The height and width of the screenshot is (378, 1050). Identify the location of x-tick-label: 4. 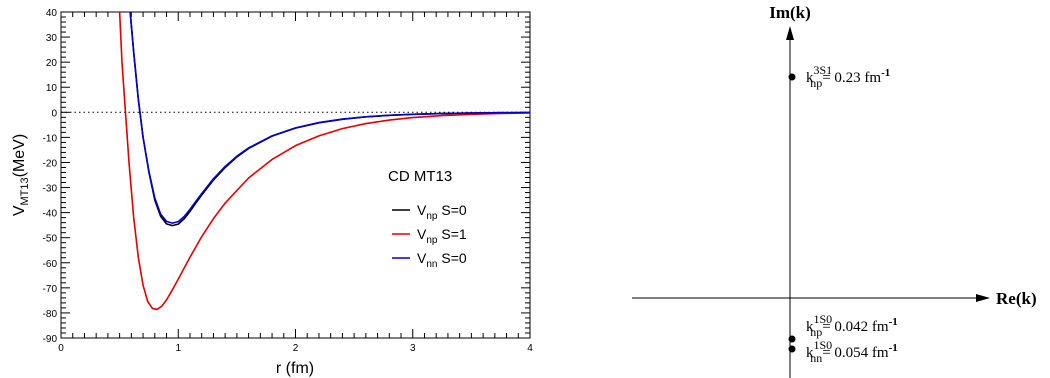
(530, 348).